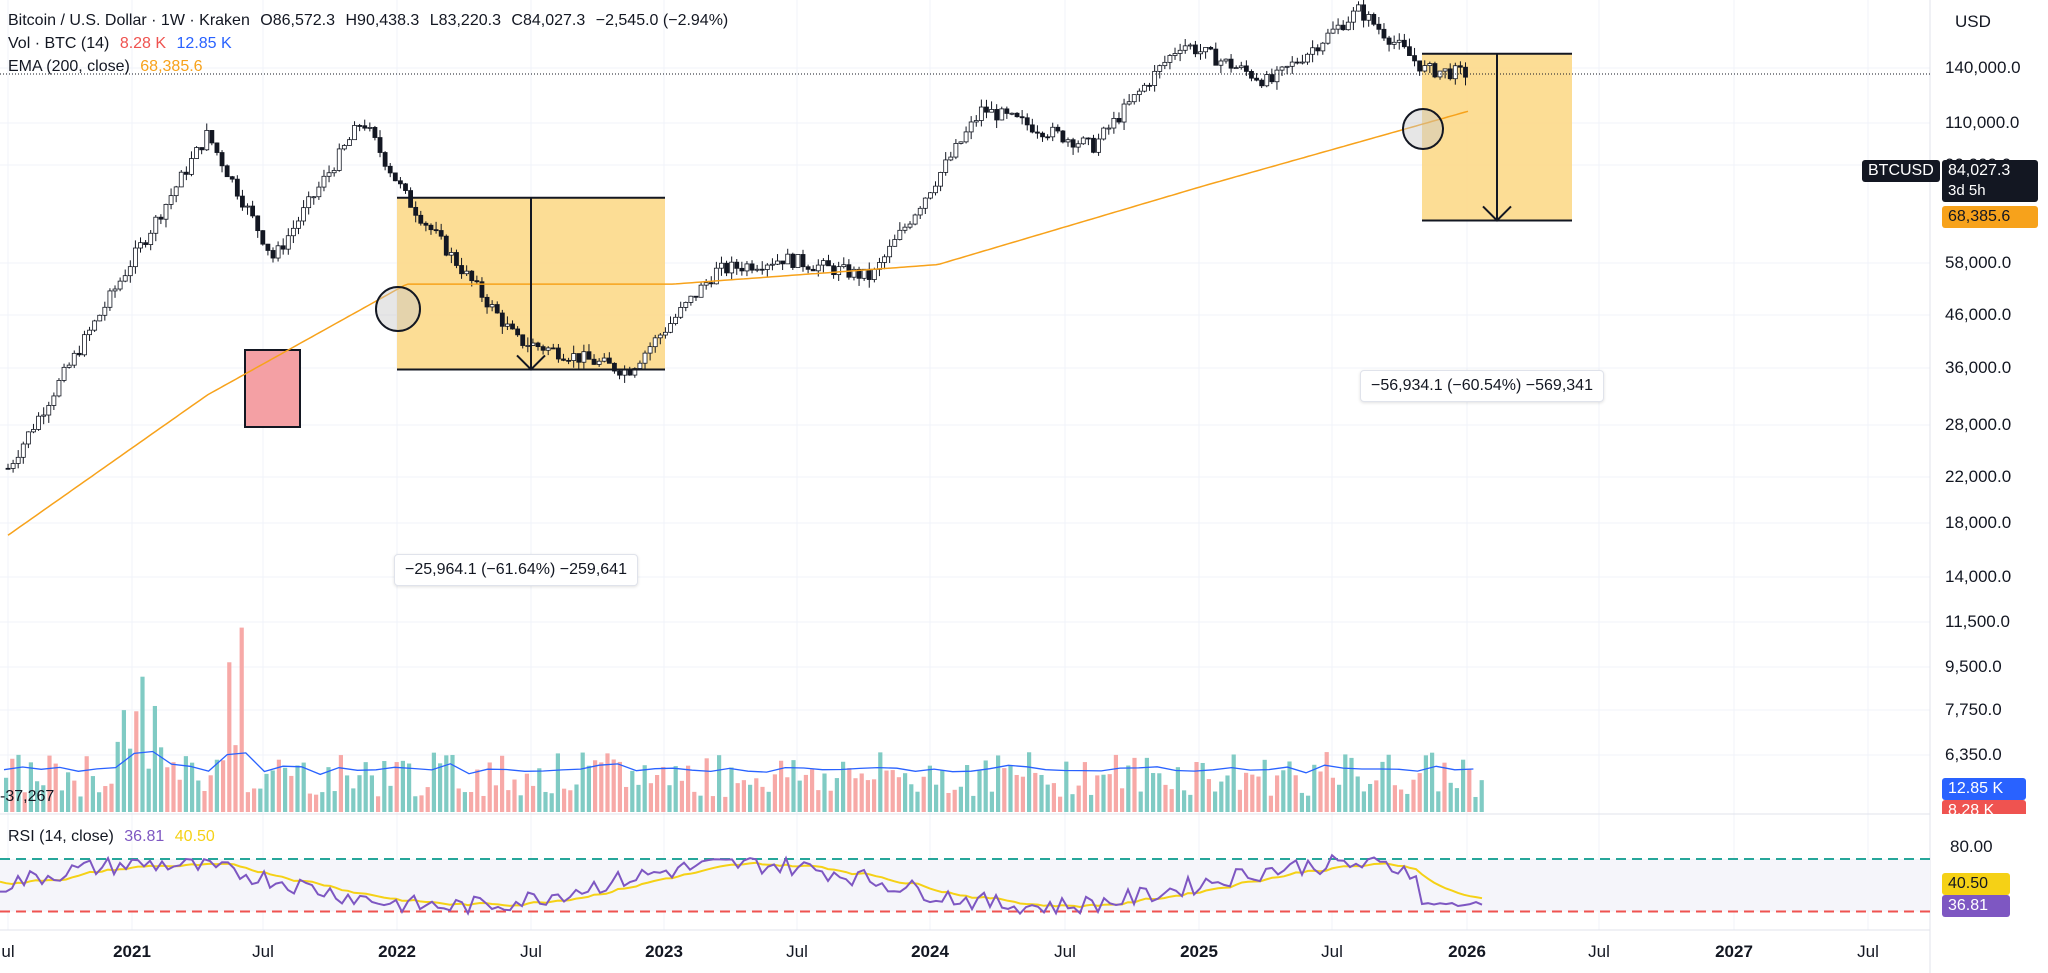 This screenshot has width=2048, height=973. Describe the element at coordinates (1973, 666) in the screenshot. I see `price-tick: 9,500.0` at that location.